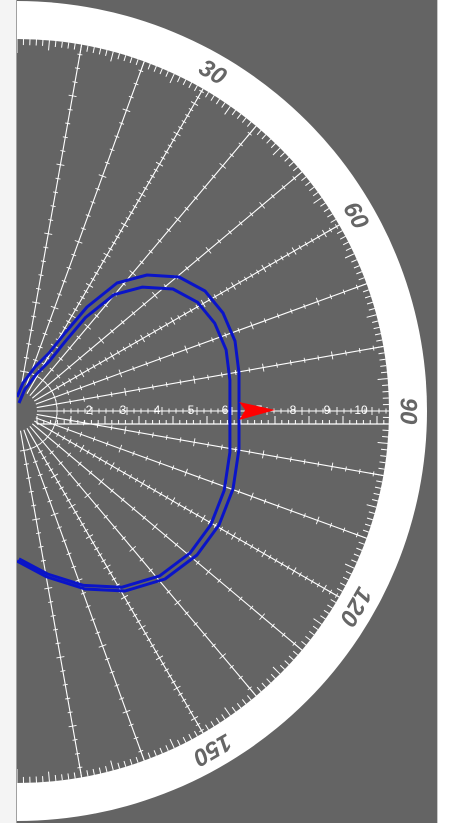  Describe the element at coordinates (293, 410) in the screenshot. I see `radial-label-8: 8` at that location.